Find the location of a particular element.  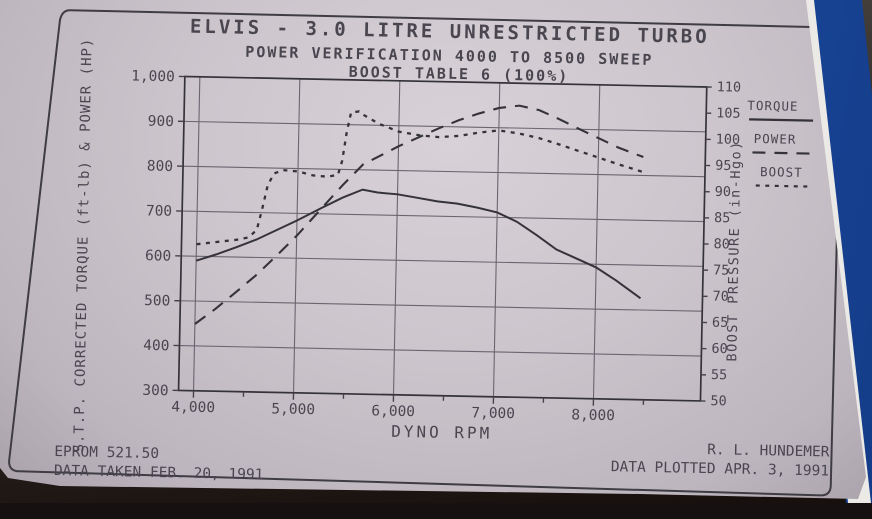

boost-line-sample is located at coordinates (780, 186).